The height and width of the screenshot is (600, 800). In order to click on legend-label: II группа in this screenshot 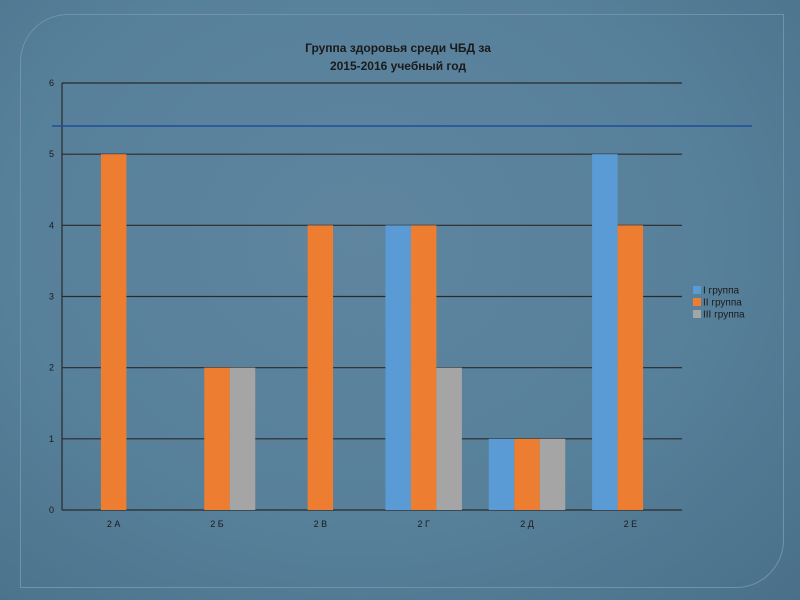, I will do `click(722, 303)`.